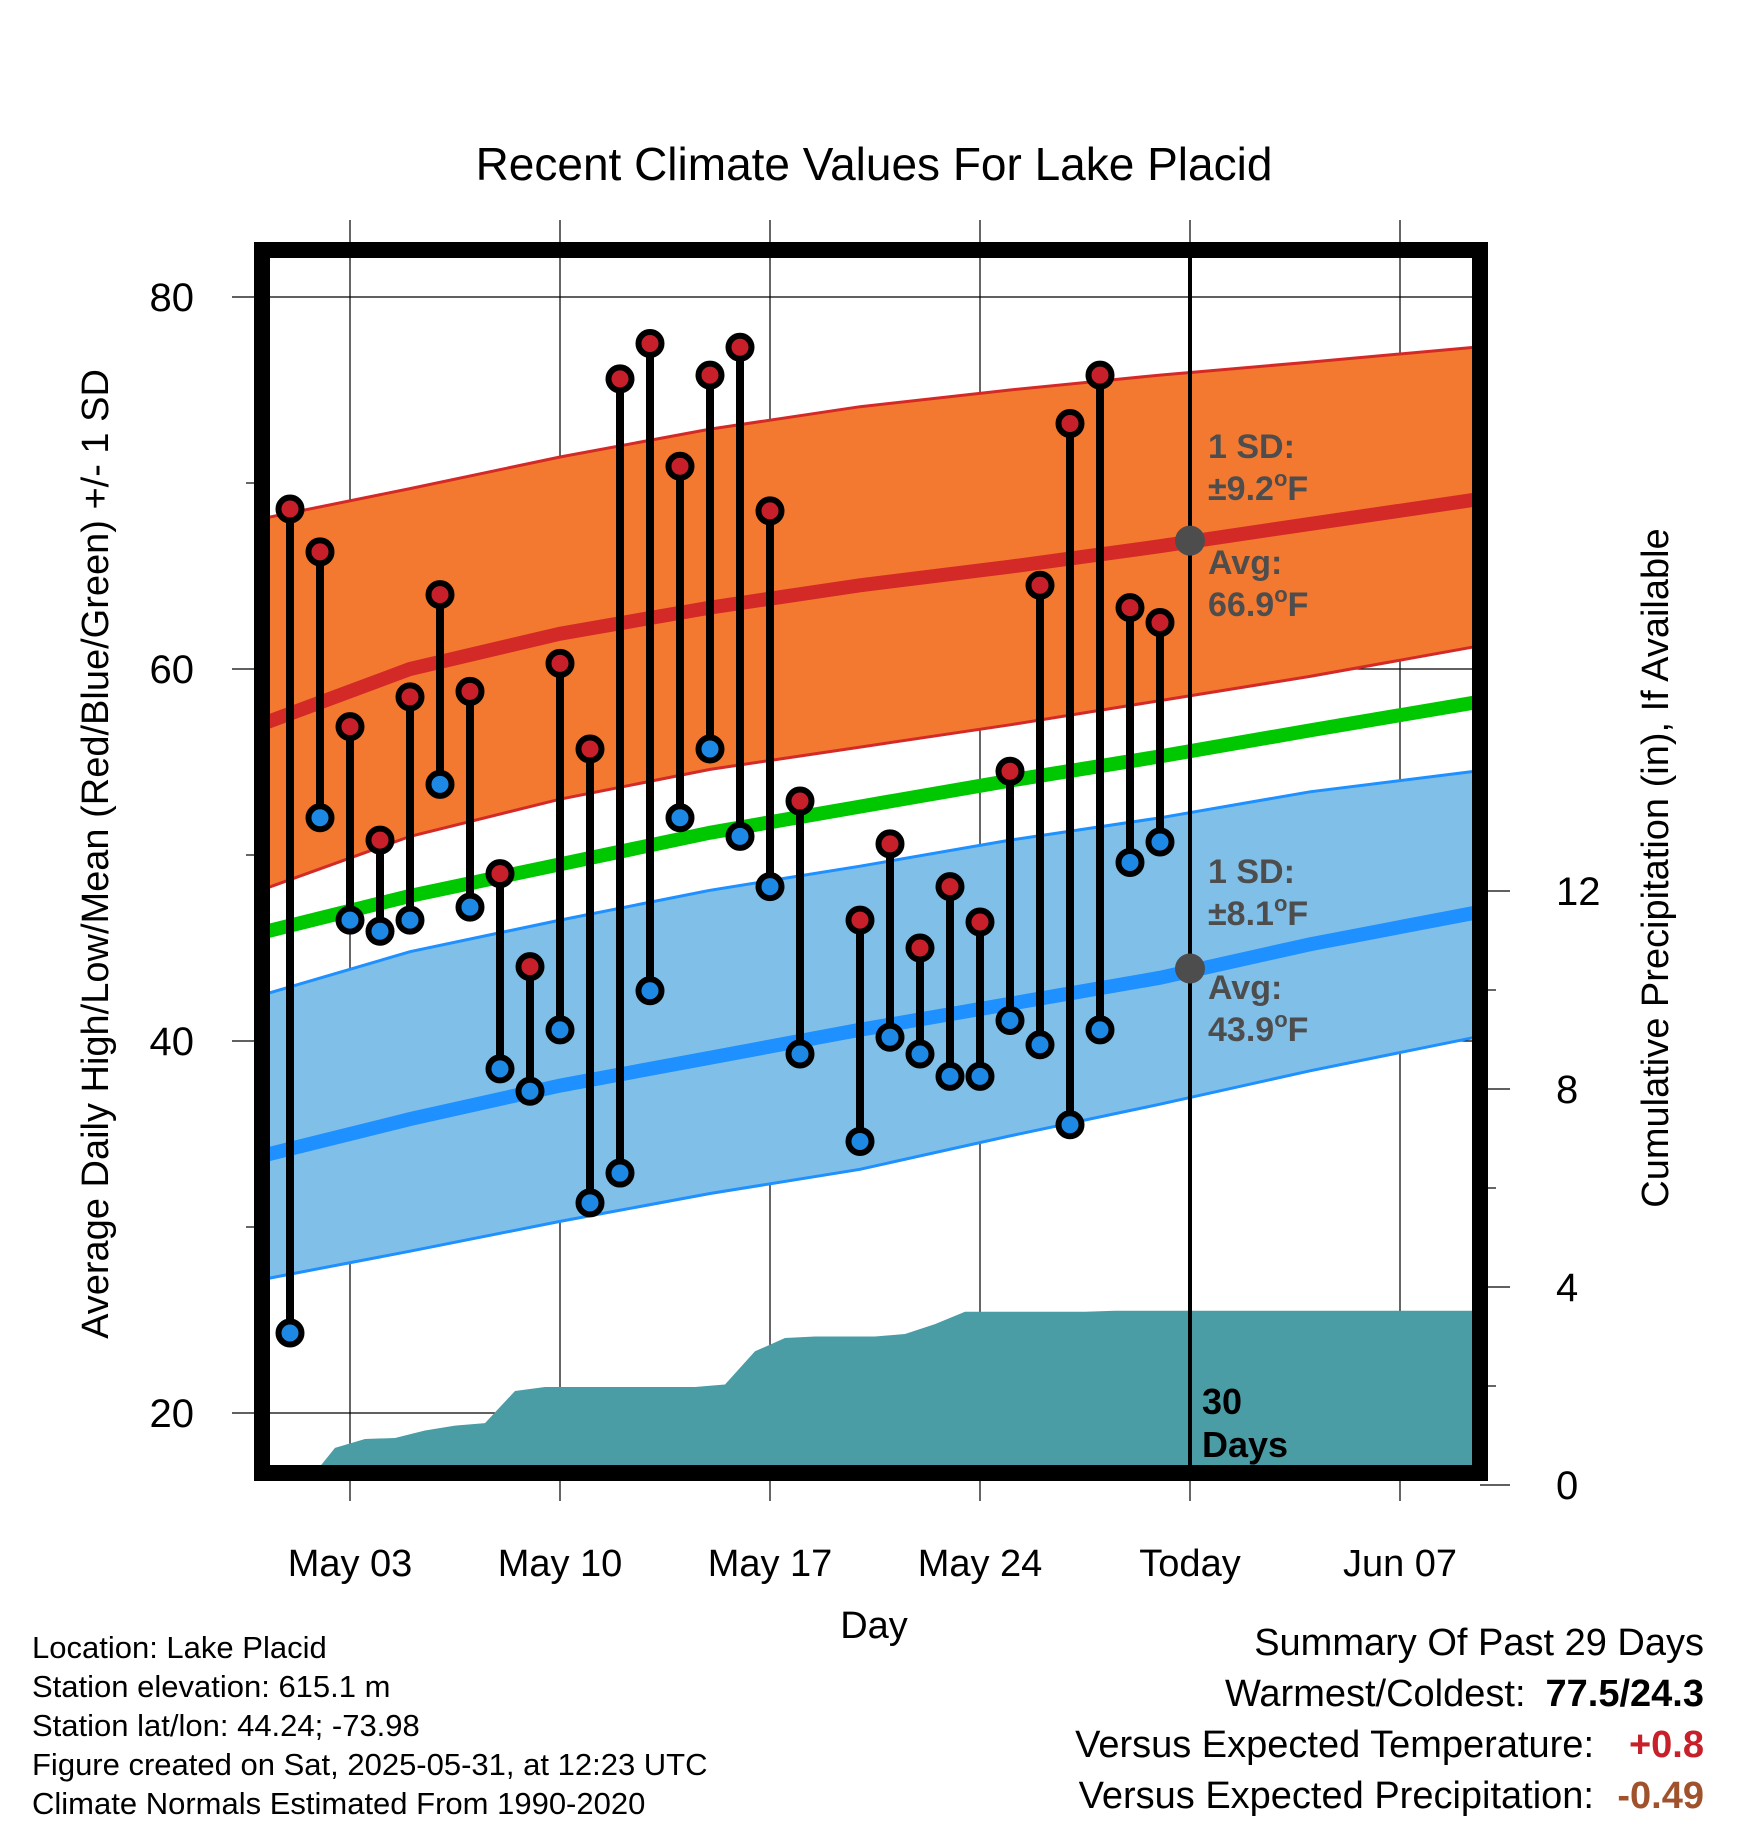 The width and height of the screenshot is (1748, 1828). What do you see at coordinates (869, 883) in the screenshot?
I see `low-plus-sd-line` at bounding box center [869, 883].